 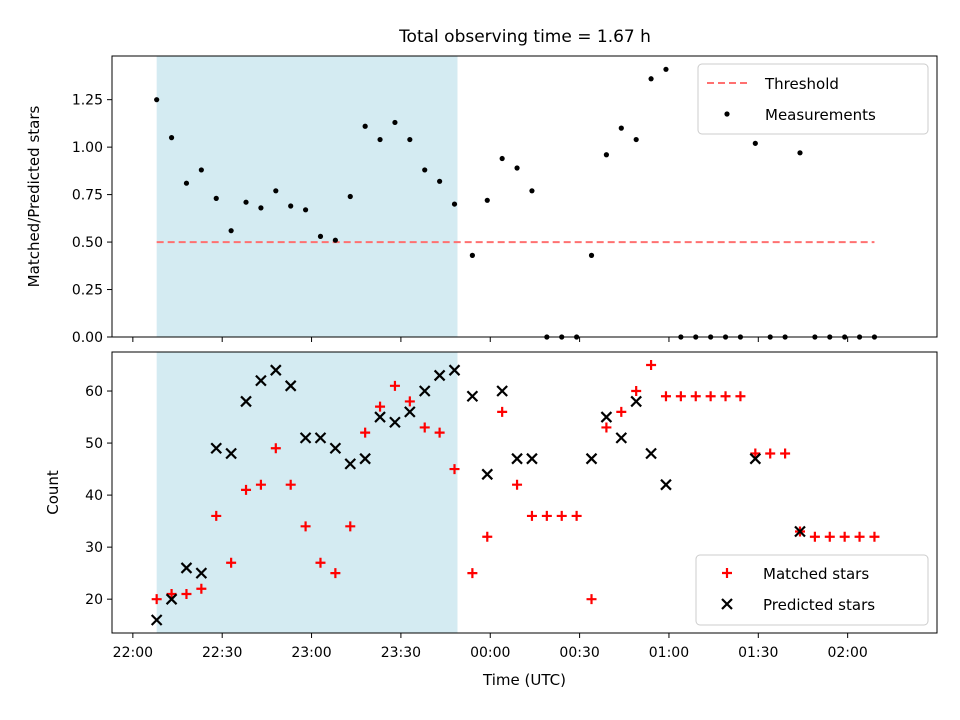 What do you see at coordinates (669, 653) in the screenshot?
I see `x-tick-label: 01:00` at bounding box center [669, 653].